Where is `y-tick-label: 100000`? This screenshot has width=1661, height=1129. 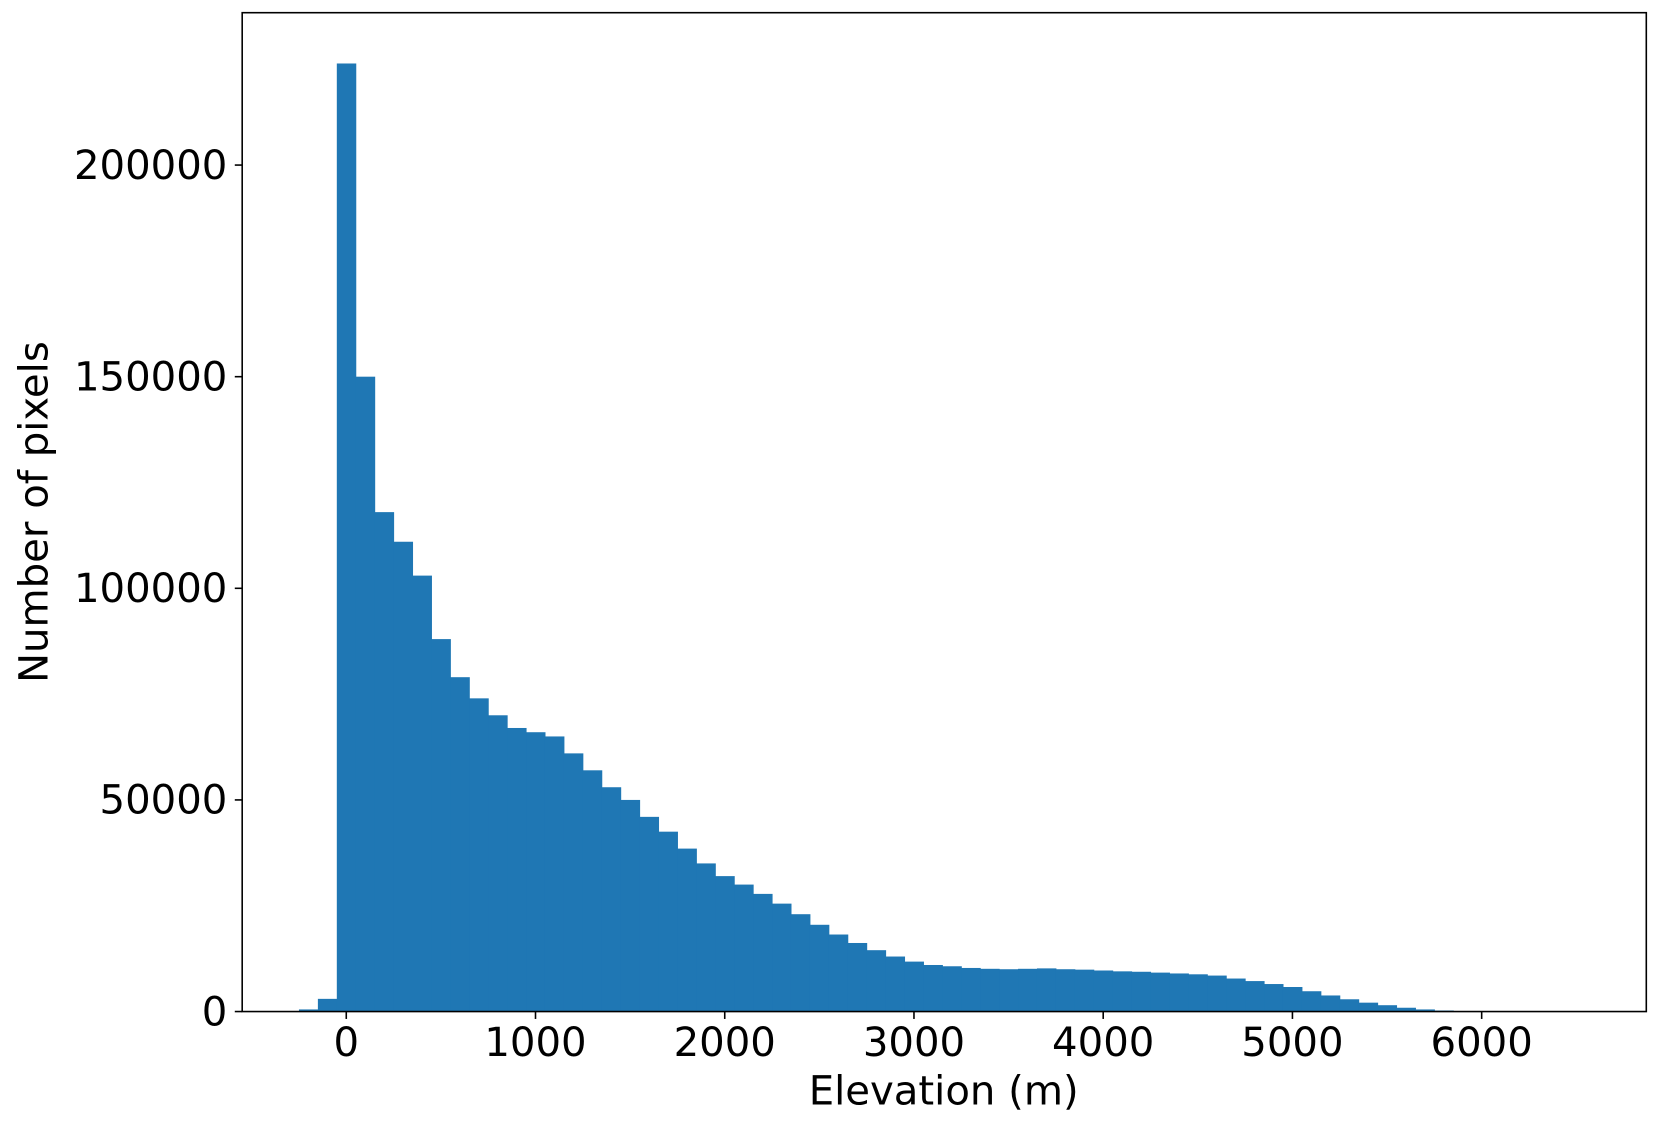
y-tick-label: 100000 is located at coordinates (150, 589).